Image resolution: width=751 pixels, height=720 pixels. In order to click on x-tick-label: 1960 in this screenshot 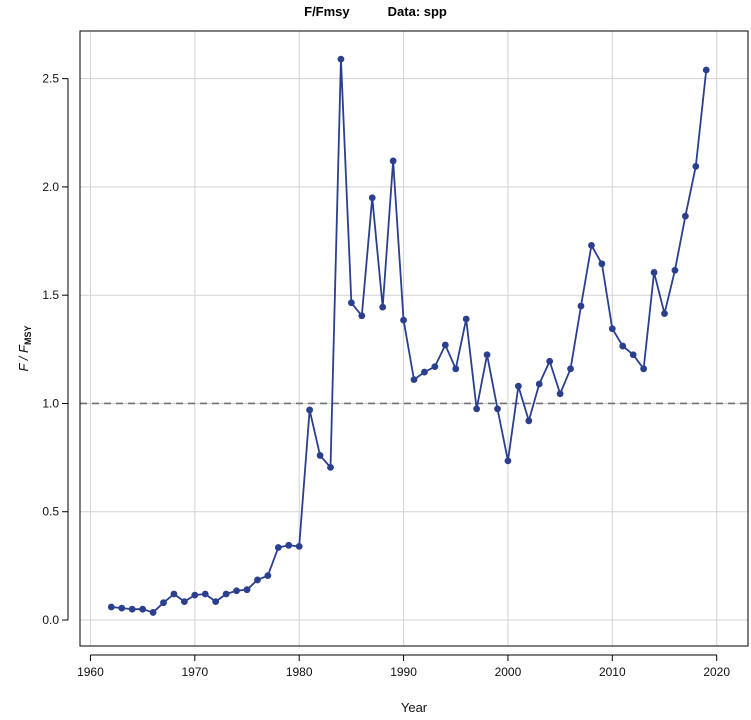, I will do `click(90, 672)`.